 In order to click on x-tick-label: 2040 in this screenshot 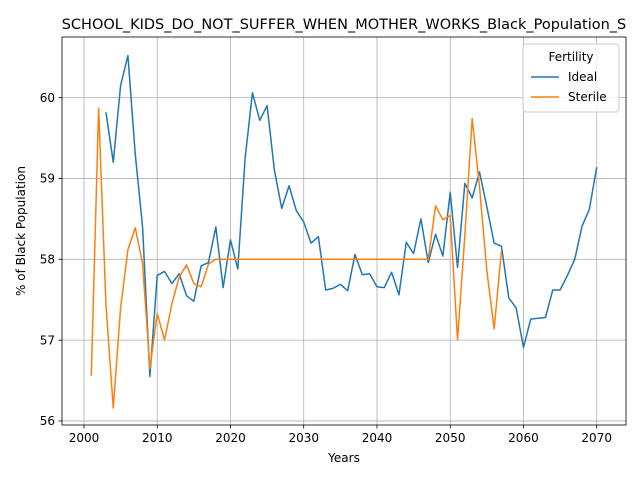, I will do `click(377, 438)`.